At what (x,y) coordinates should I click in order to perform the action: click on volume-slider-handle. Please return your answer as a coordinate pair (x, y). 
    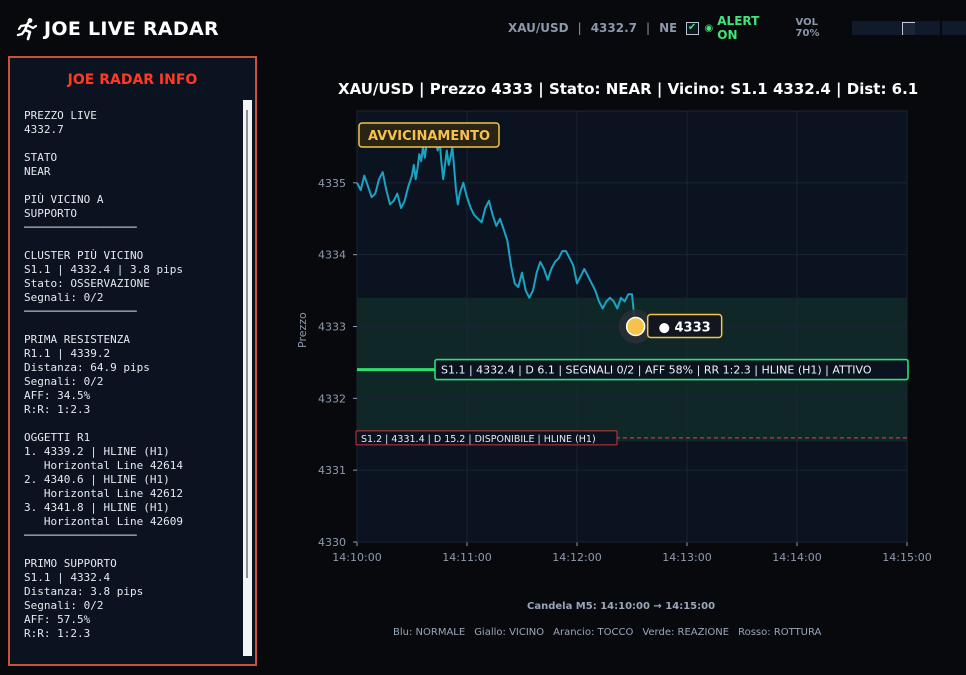
    Looking at the image, I should click on (909, 28).